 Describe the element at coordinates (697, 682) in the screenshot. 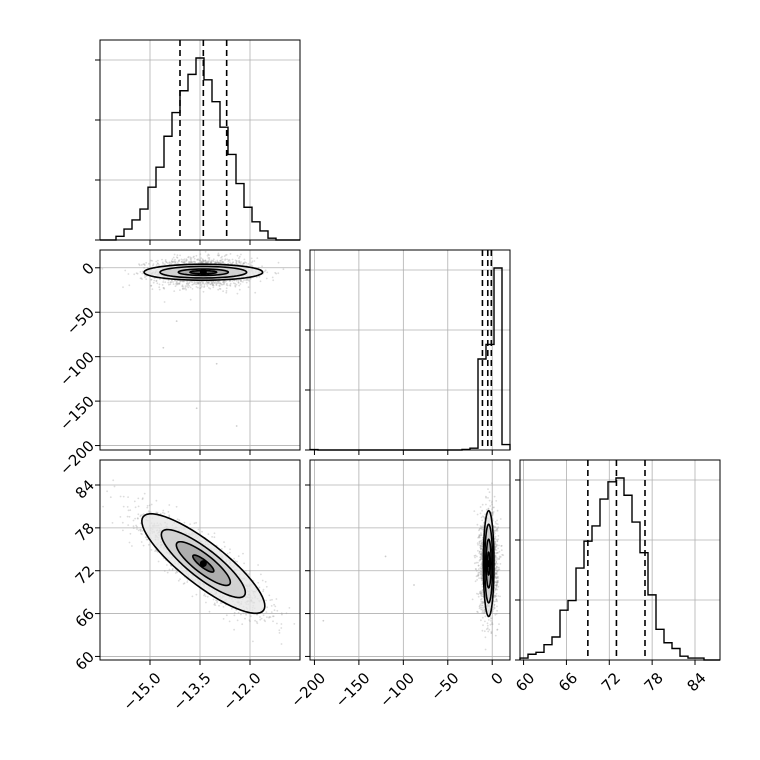

I see `x-tick-label: 84` at that location.